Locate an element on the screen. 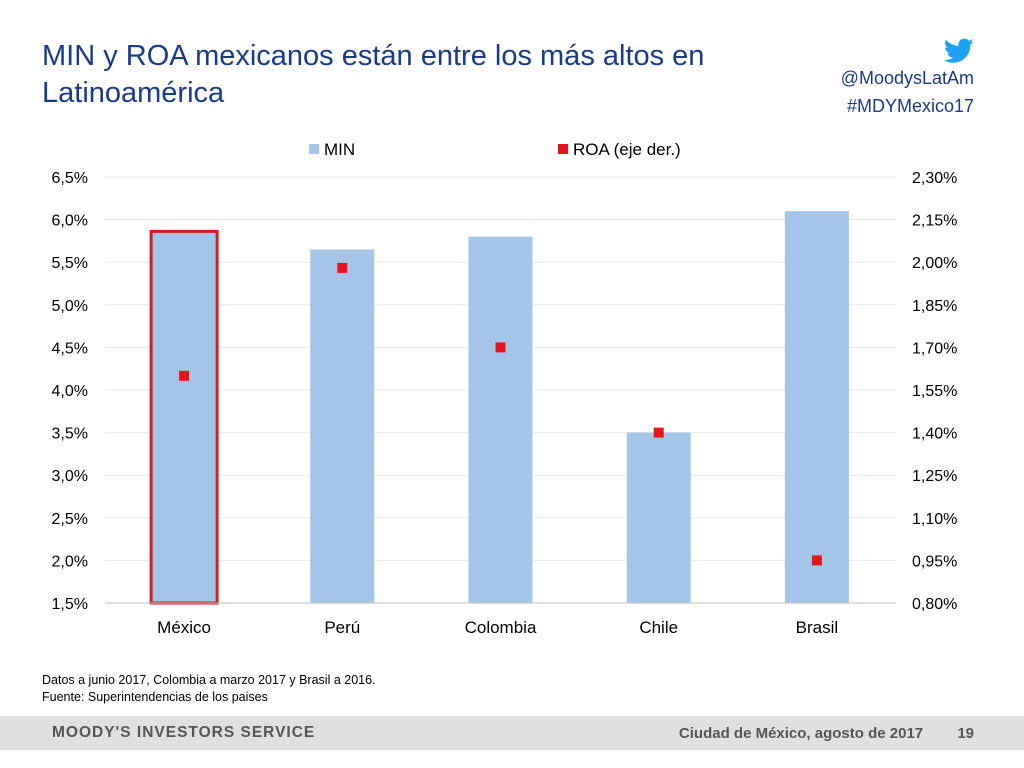  legend-label-roa: ROA (eje der.) is located at coordinates (627, 149).